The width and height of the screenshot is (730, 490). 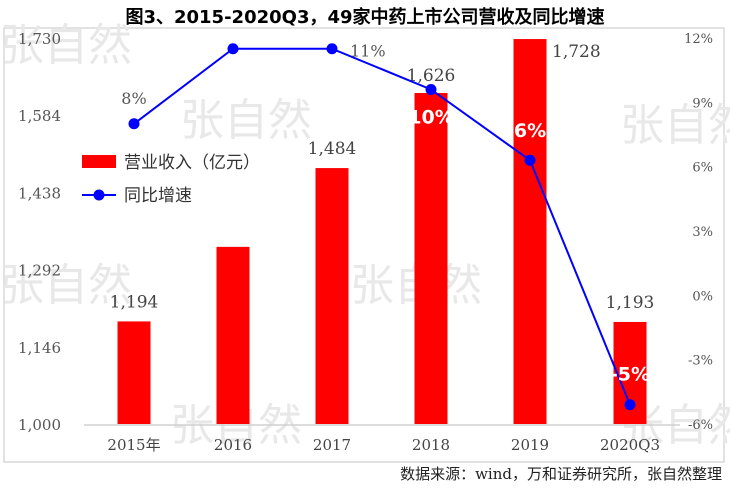 I want to click on left-tick-label: 1,146, so click(x=39, y=348).